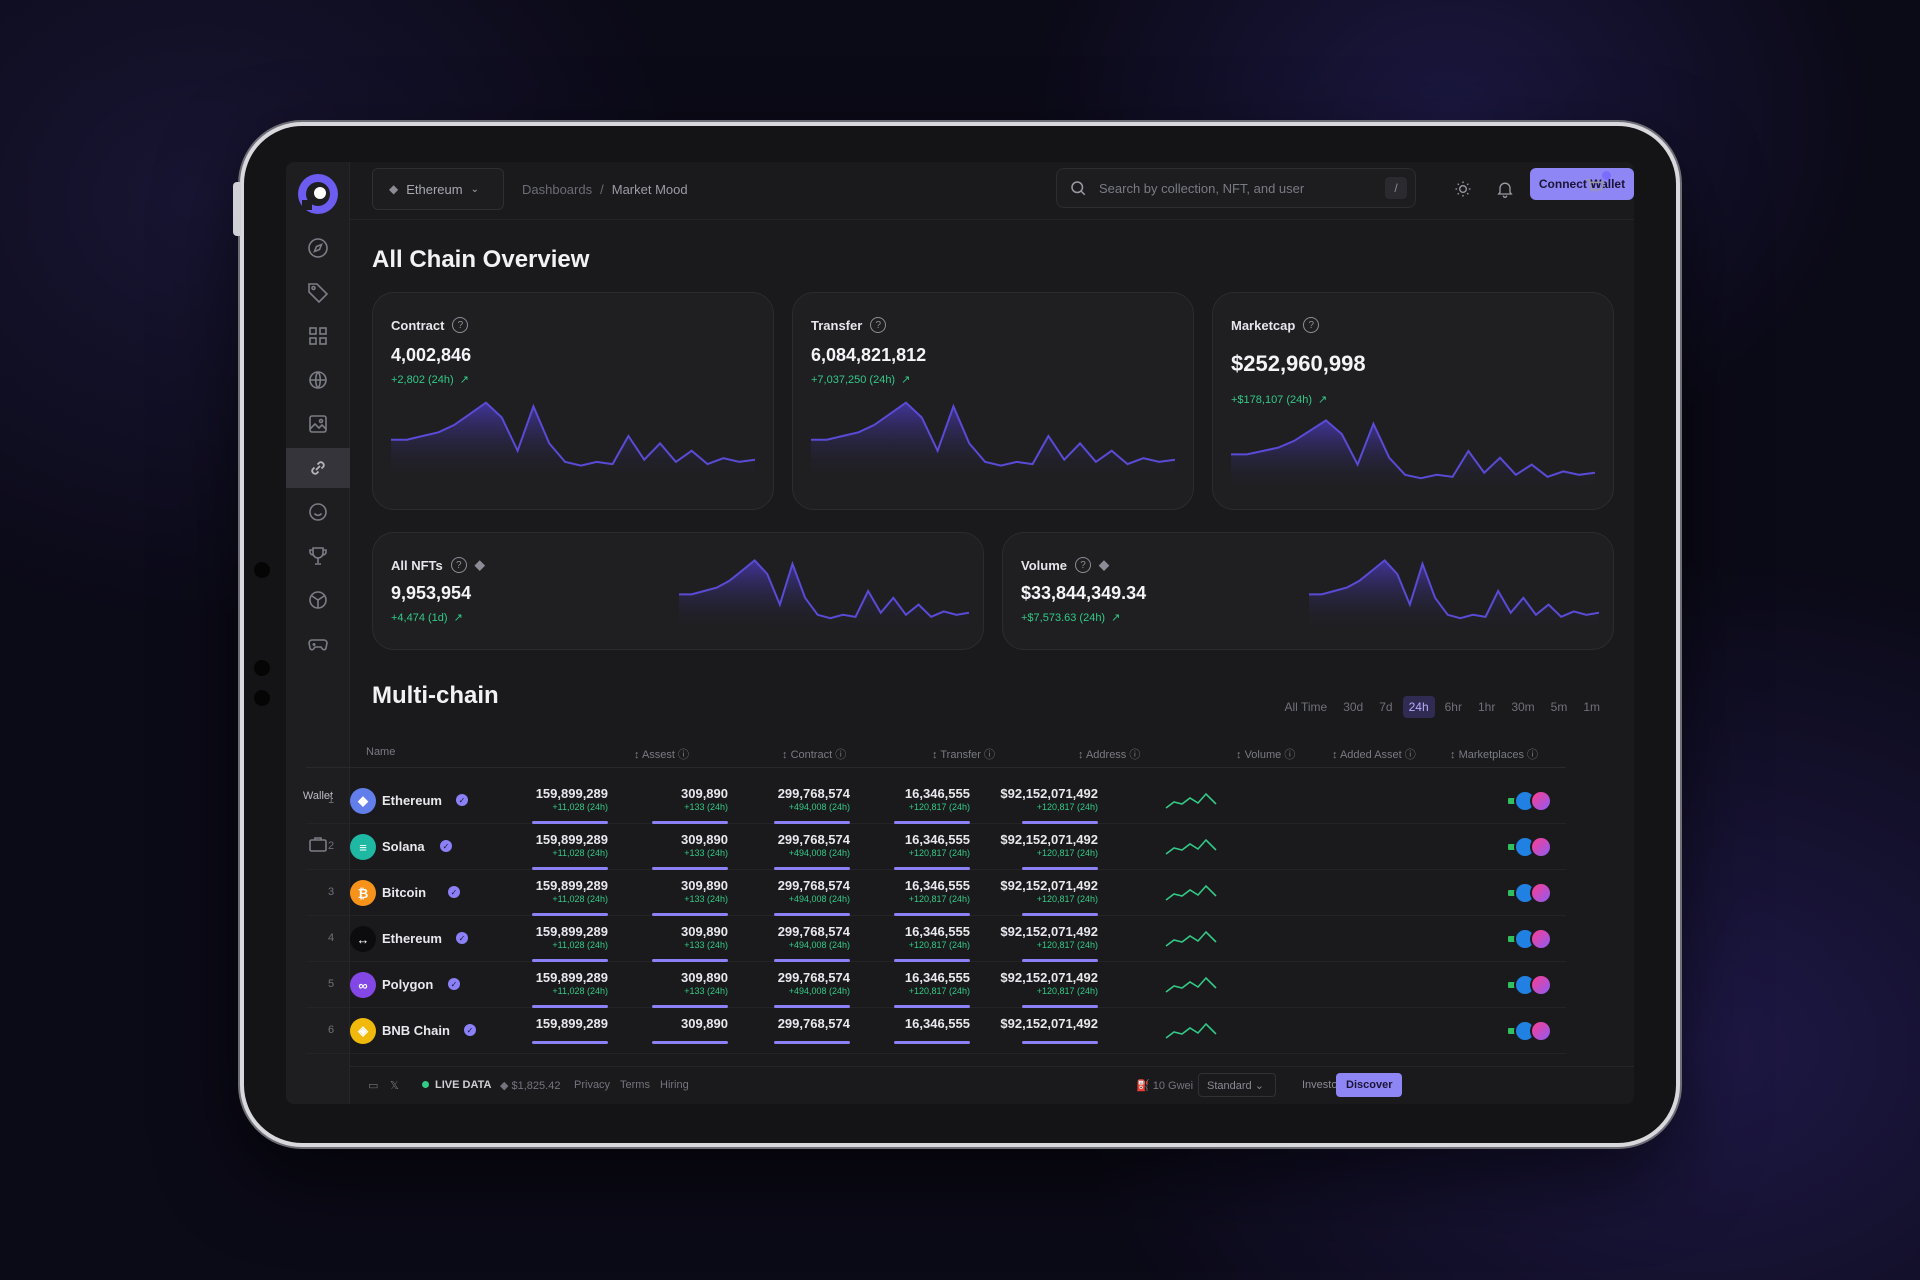 The image size is (1920, 1280). What do you see at coordinates (318, 424) in the screenshot?
I see `image-icon` at bounding box center [318, 424].